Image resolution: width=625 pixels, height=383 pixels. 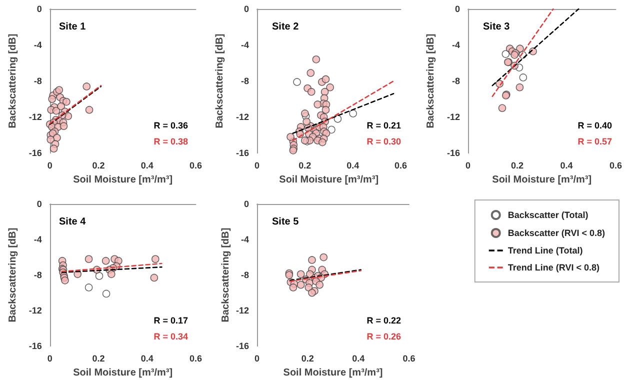 What do you see at coordinates (383, 337) in the screenshot?
I see `annotation: R = 0.26` at bounding box center [383, 337].